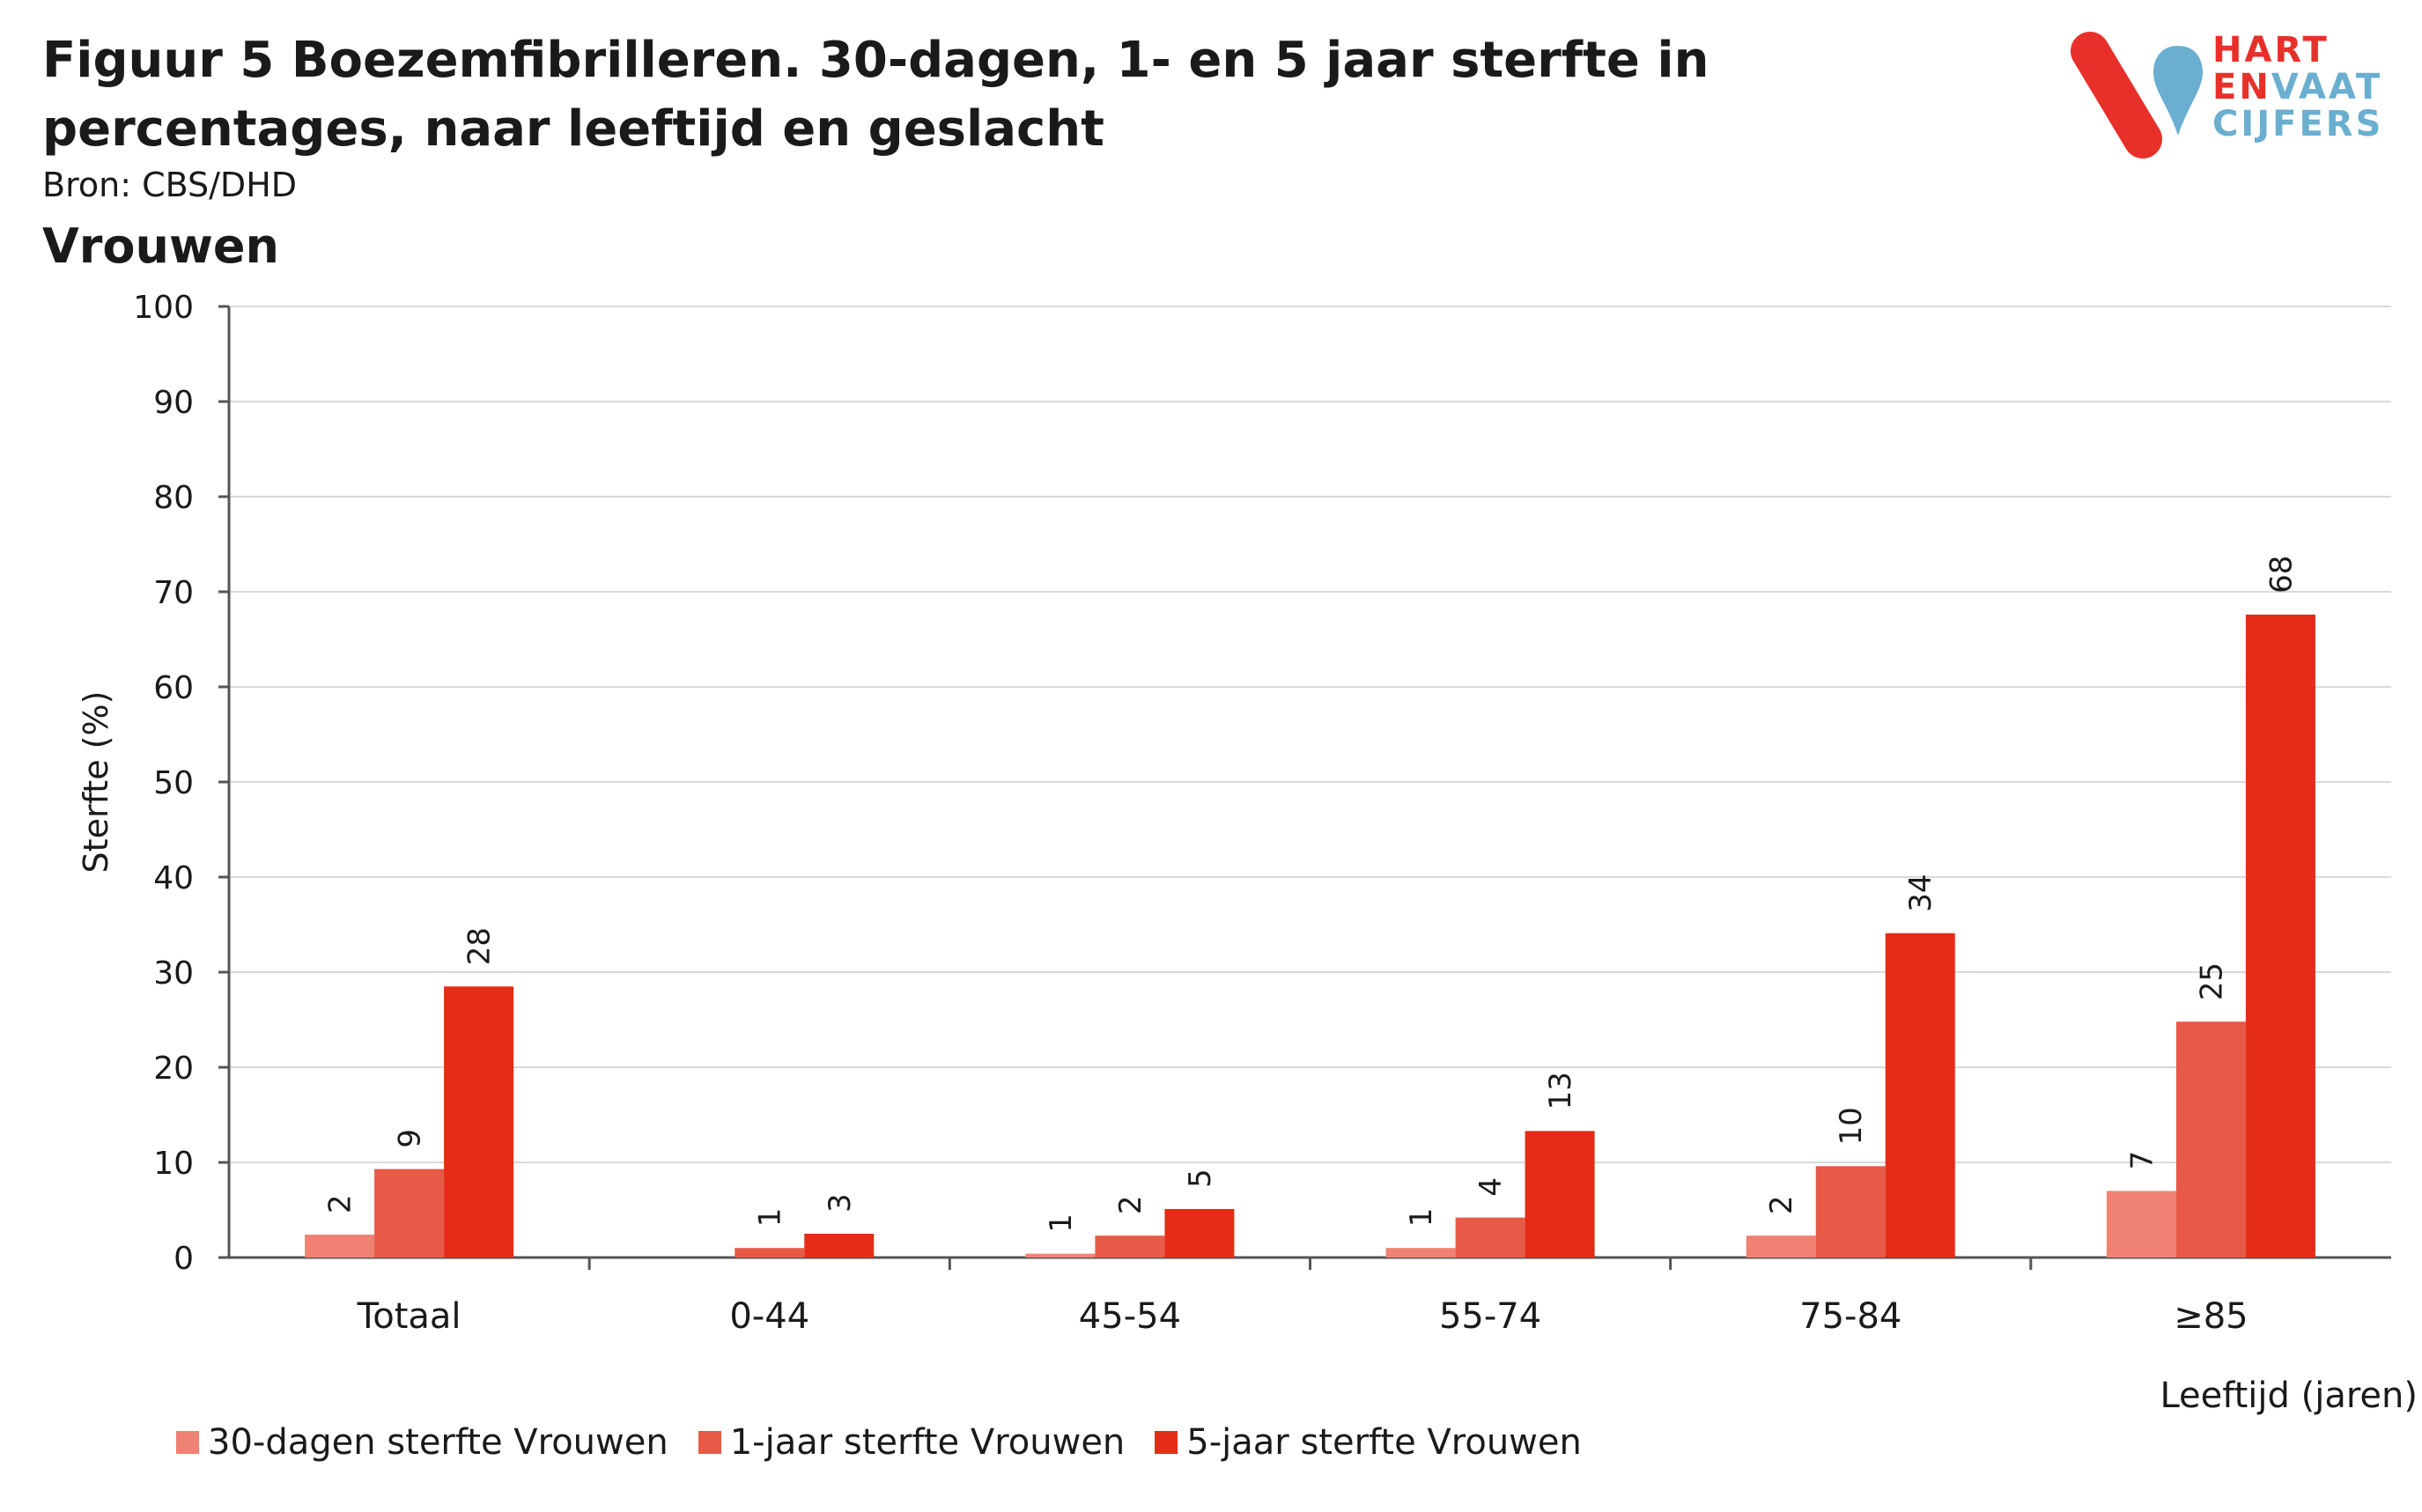 This screenshot has height=1512, width=2422. I want to click on data-label: 4, so click(1491, 1187).